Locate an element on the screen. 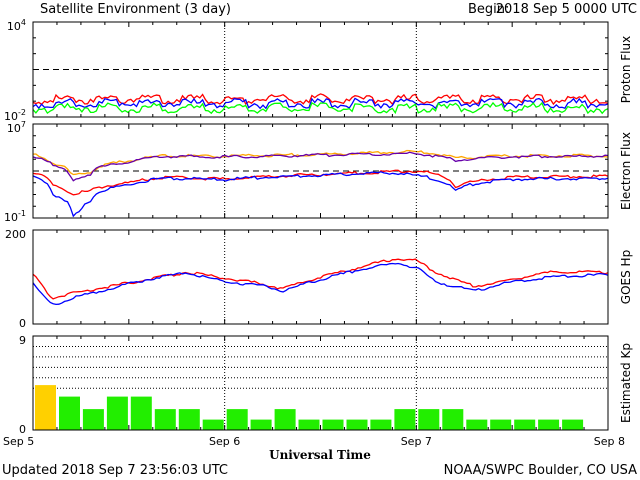  proton-y-axis-label: Proton Flux is located at coordinates (626, 69).